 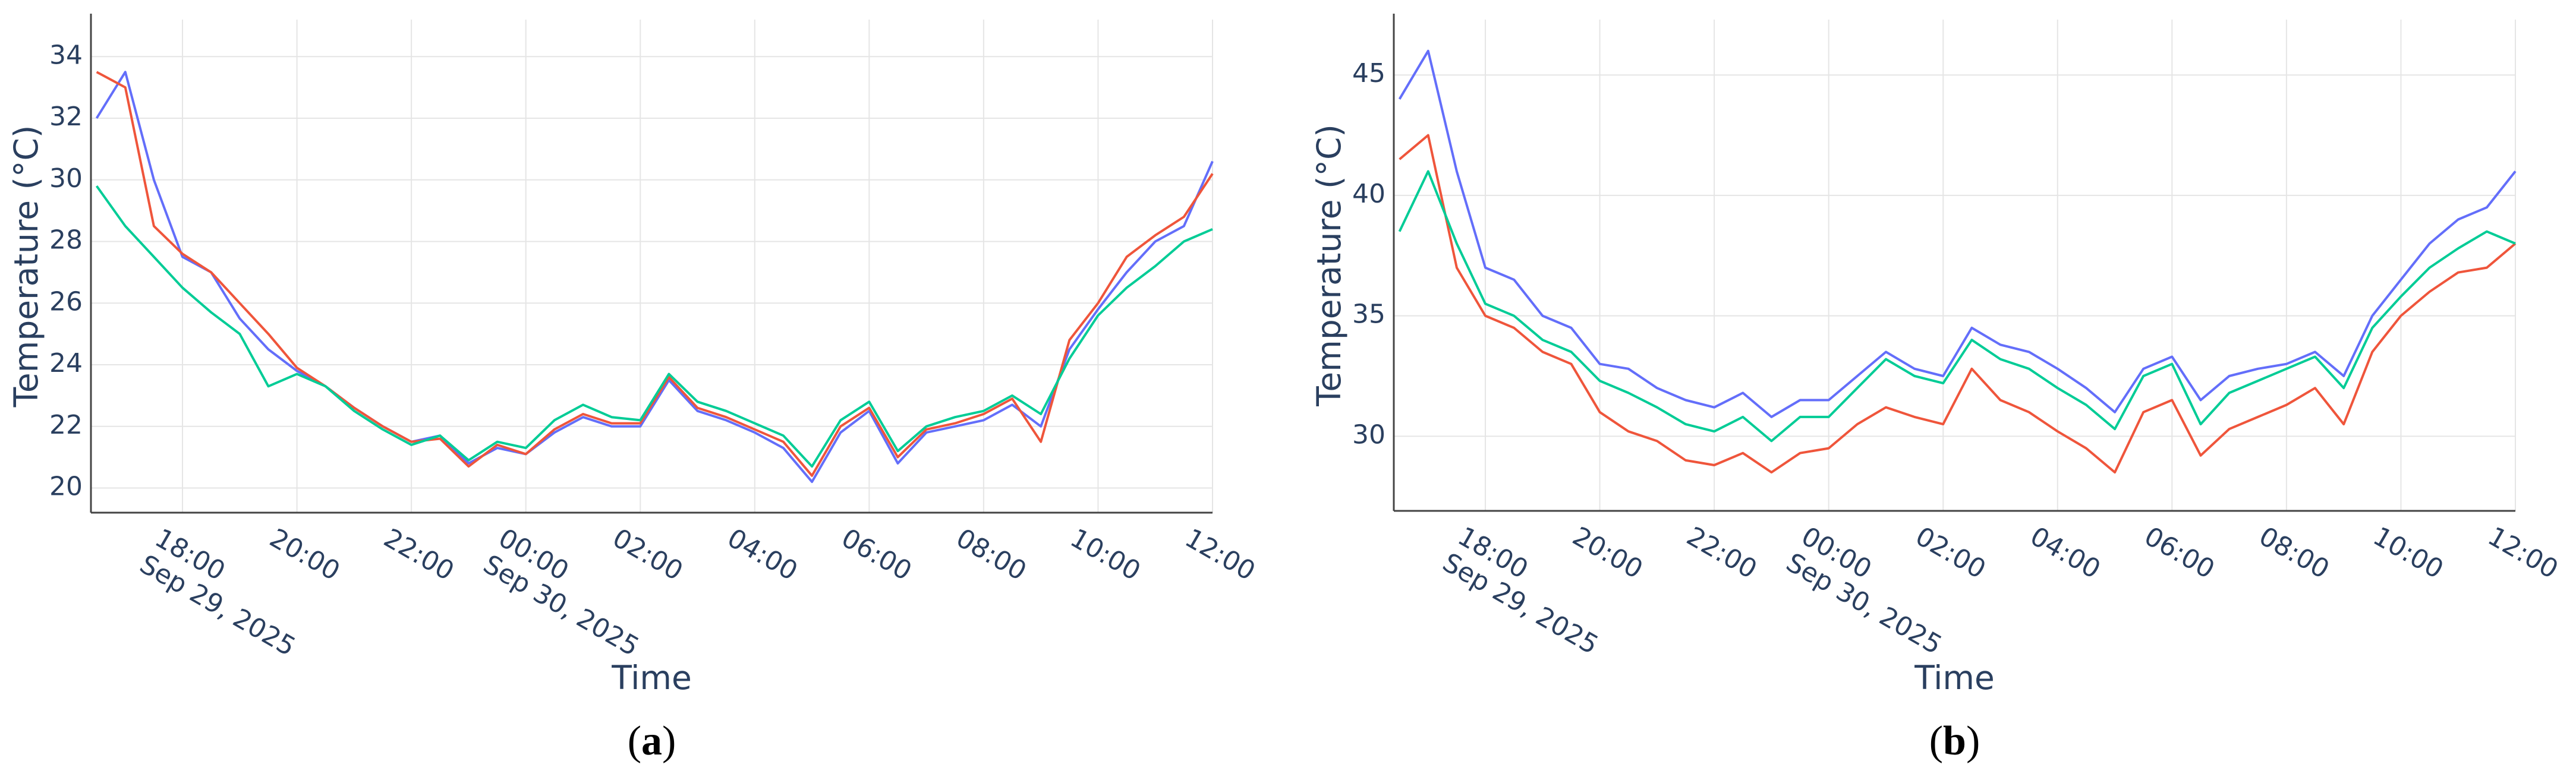 I want to click on y-tick-label: 34, so click(x=66, y=55).